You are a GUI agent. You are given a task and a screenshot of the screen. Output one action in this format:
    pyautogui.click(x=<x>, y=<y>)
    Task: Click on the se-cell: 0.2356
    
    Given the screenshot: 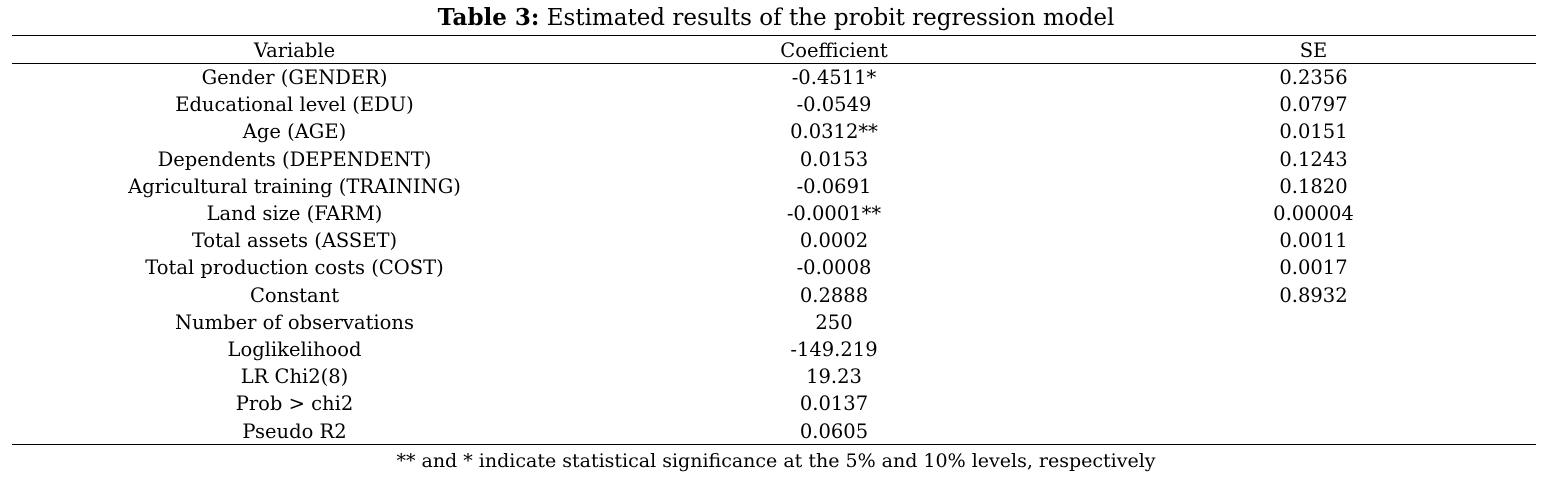 What is the action you would take?
    pyautogui.click(x=1313, y=78)
    